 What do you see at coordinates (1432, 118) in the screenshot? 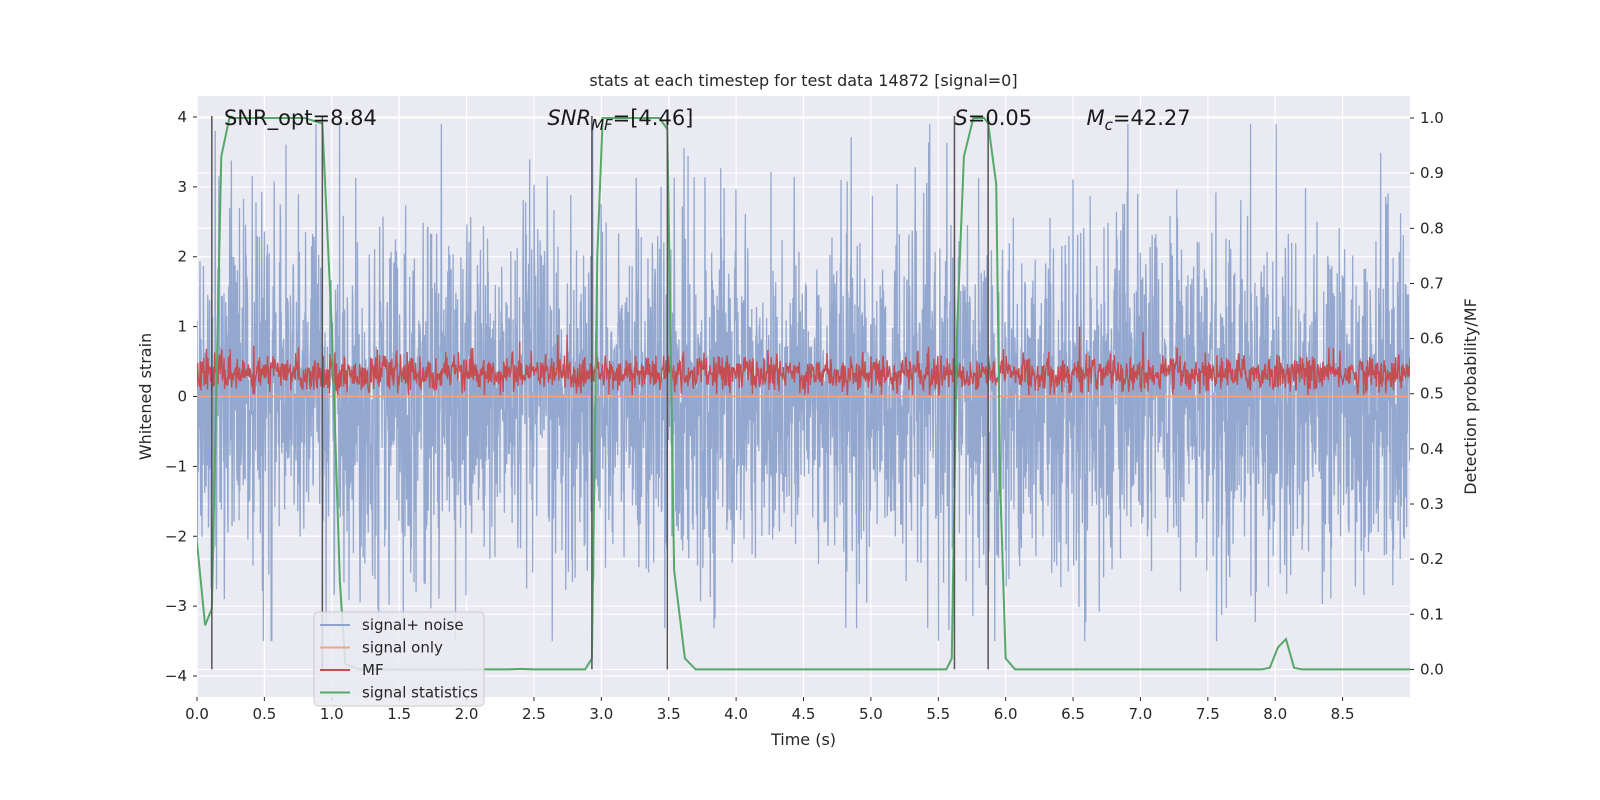
I see `y-tick-label-right: 1.0` at bounding box center [1432, 118].